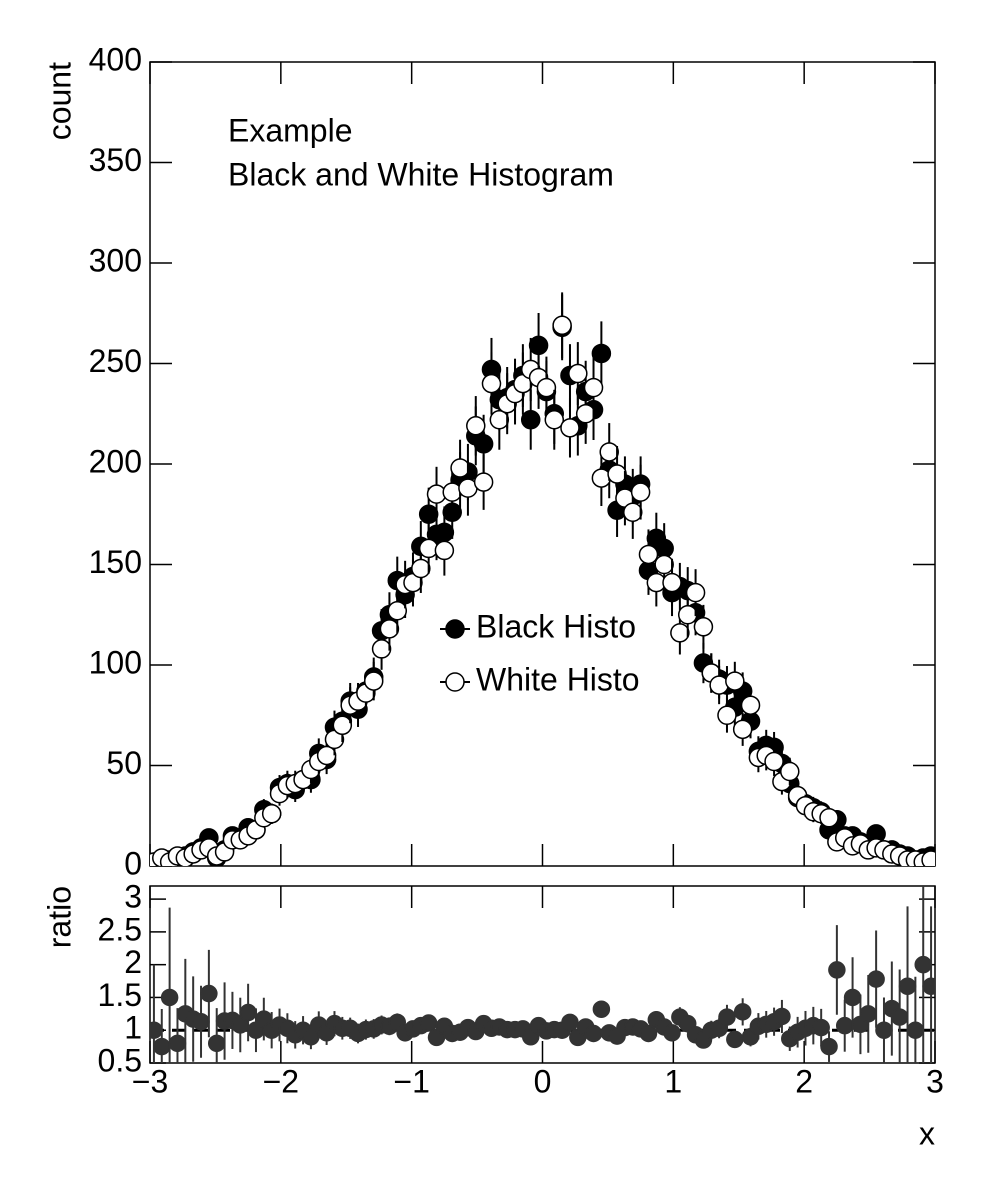 The image size is (1006, 1182). Describe the element at coordinates (542, 974) in the screenshot. I see `data-group` at that location.